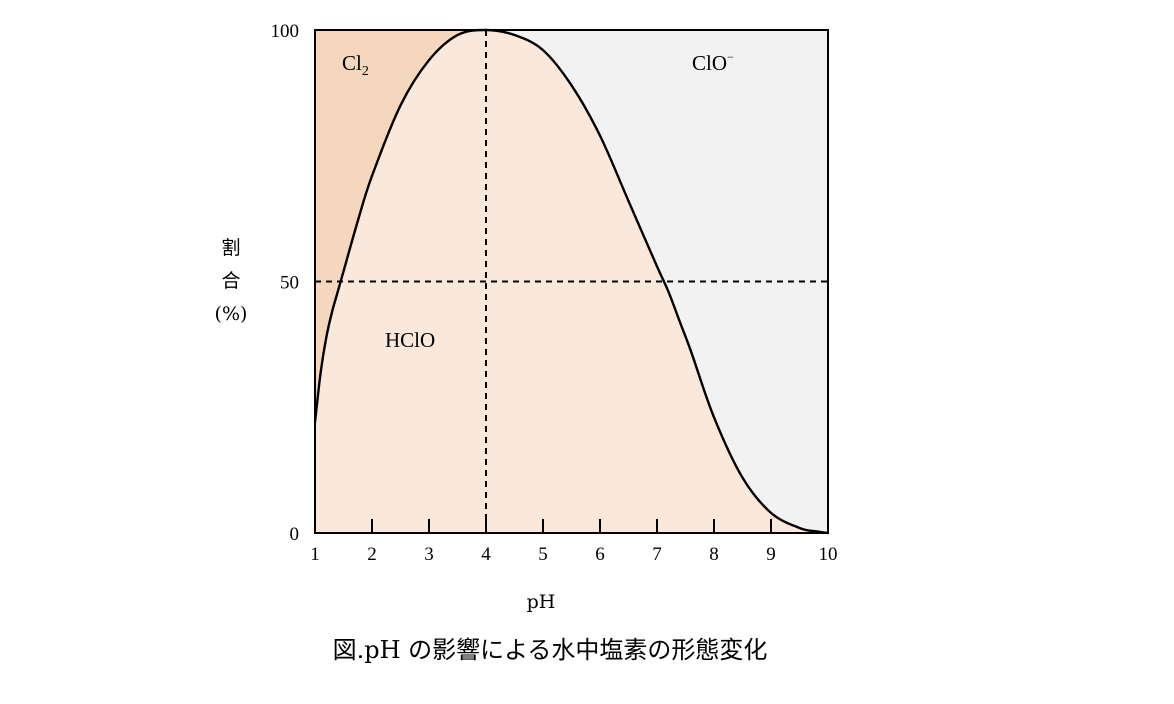 This screenshot has width=1174, height=704. What do you see at coordinates (230, 248) in the screenshot?
I see `y-axis-title-char-1: 割` at bounding box center [230, 248].